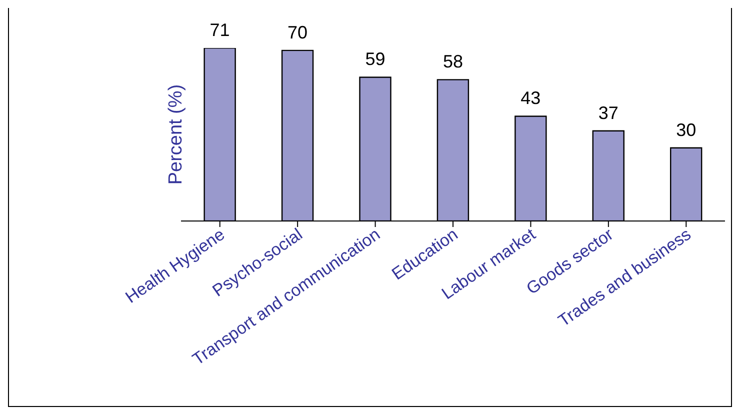  What do you see at coordinates (608, 112) in the screenshot?
I see `data-label: 37` at bounding box center [608, 112].